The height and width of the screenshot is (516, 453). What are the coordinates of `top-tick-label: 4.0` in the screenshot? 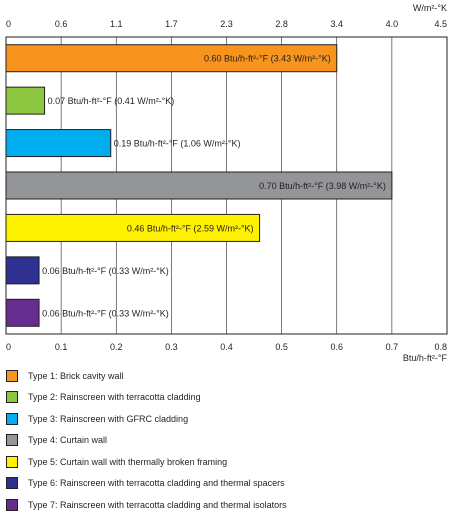 It's located at (392, 24).